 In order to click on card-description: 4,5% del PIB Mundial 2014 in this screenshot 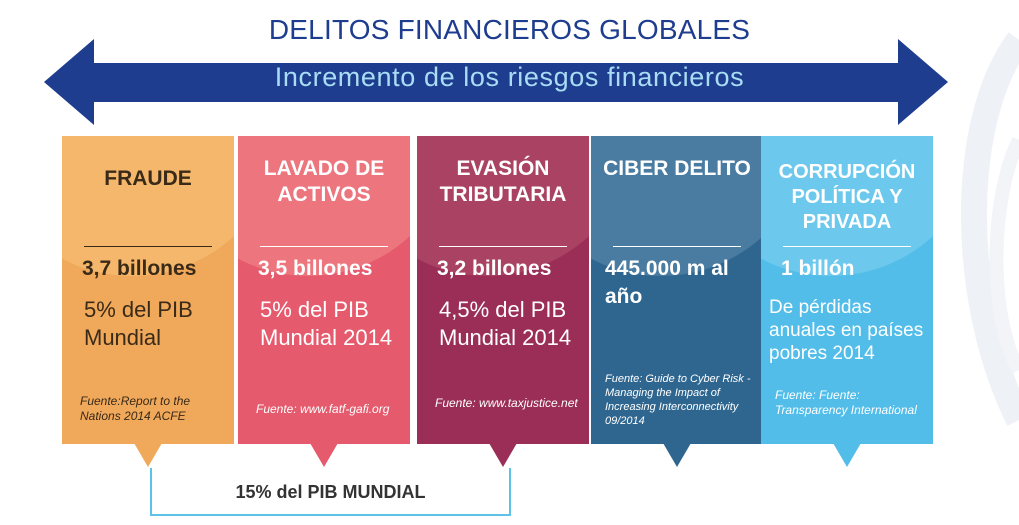, I will do `click(505, 323)`.